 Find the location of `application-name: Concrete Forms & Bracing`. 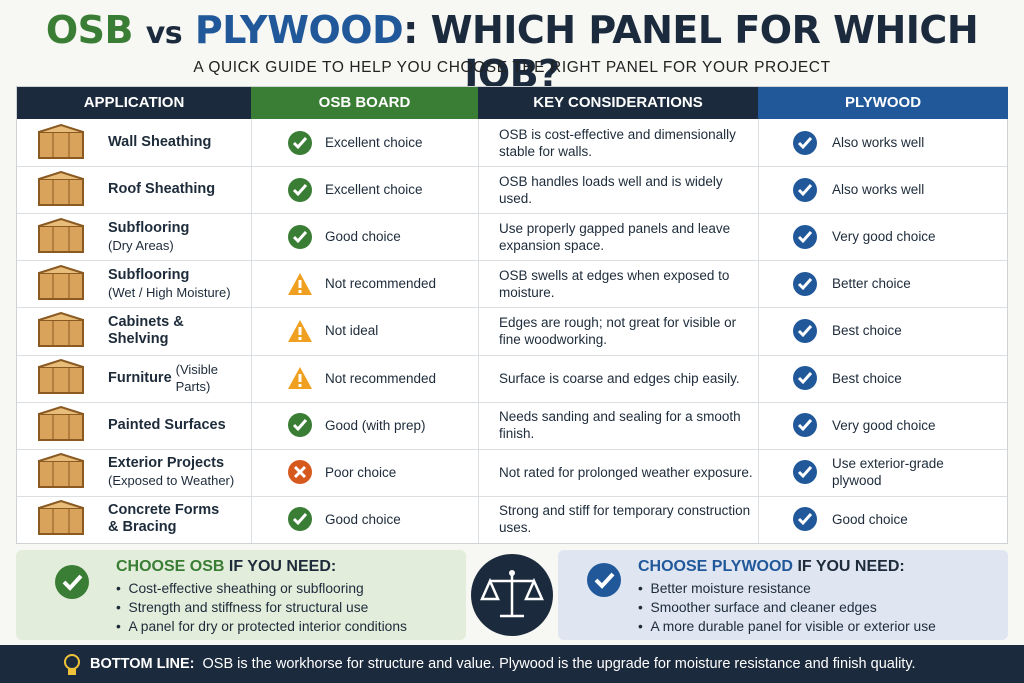

application-name: Concrete Forms & Bracing is located at coordinates (164, 519).